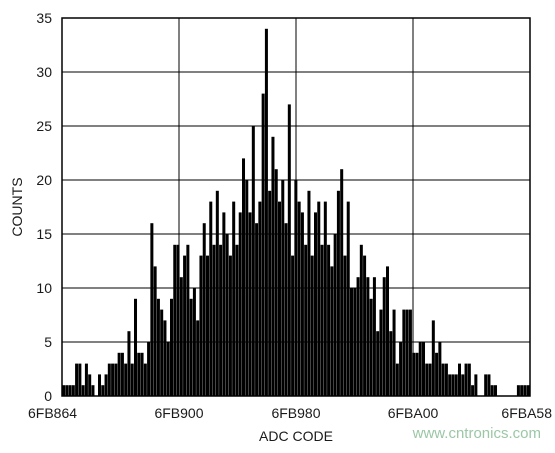 This screenshot has width=555, height=453. Describe the element at coordinates (44, 18) in the screenshot. I see `y-tick-label: 35` at that location.